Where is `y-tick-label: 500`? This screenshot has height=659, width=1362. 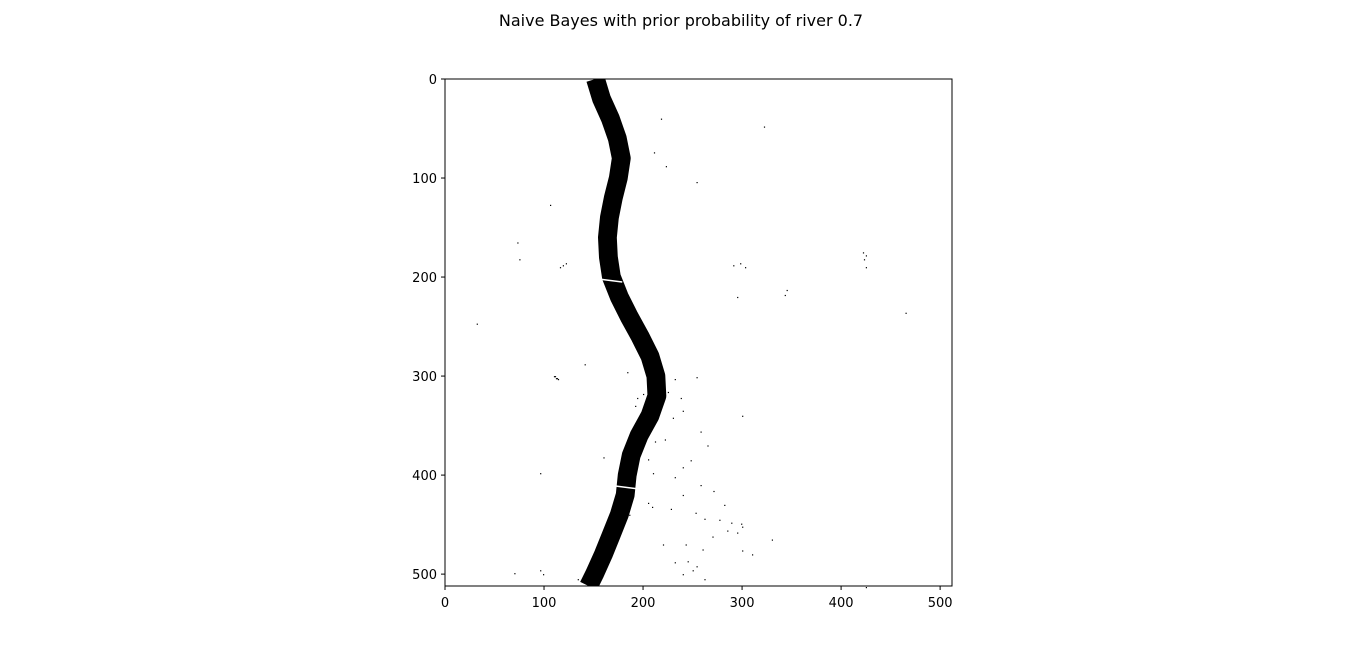 y-tick-label: 500 is located at coordinates (424, 575).